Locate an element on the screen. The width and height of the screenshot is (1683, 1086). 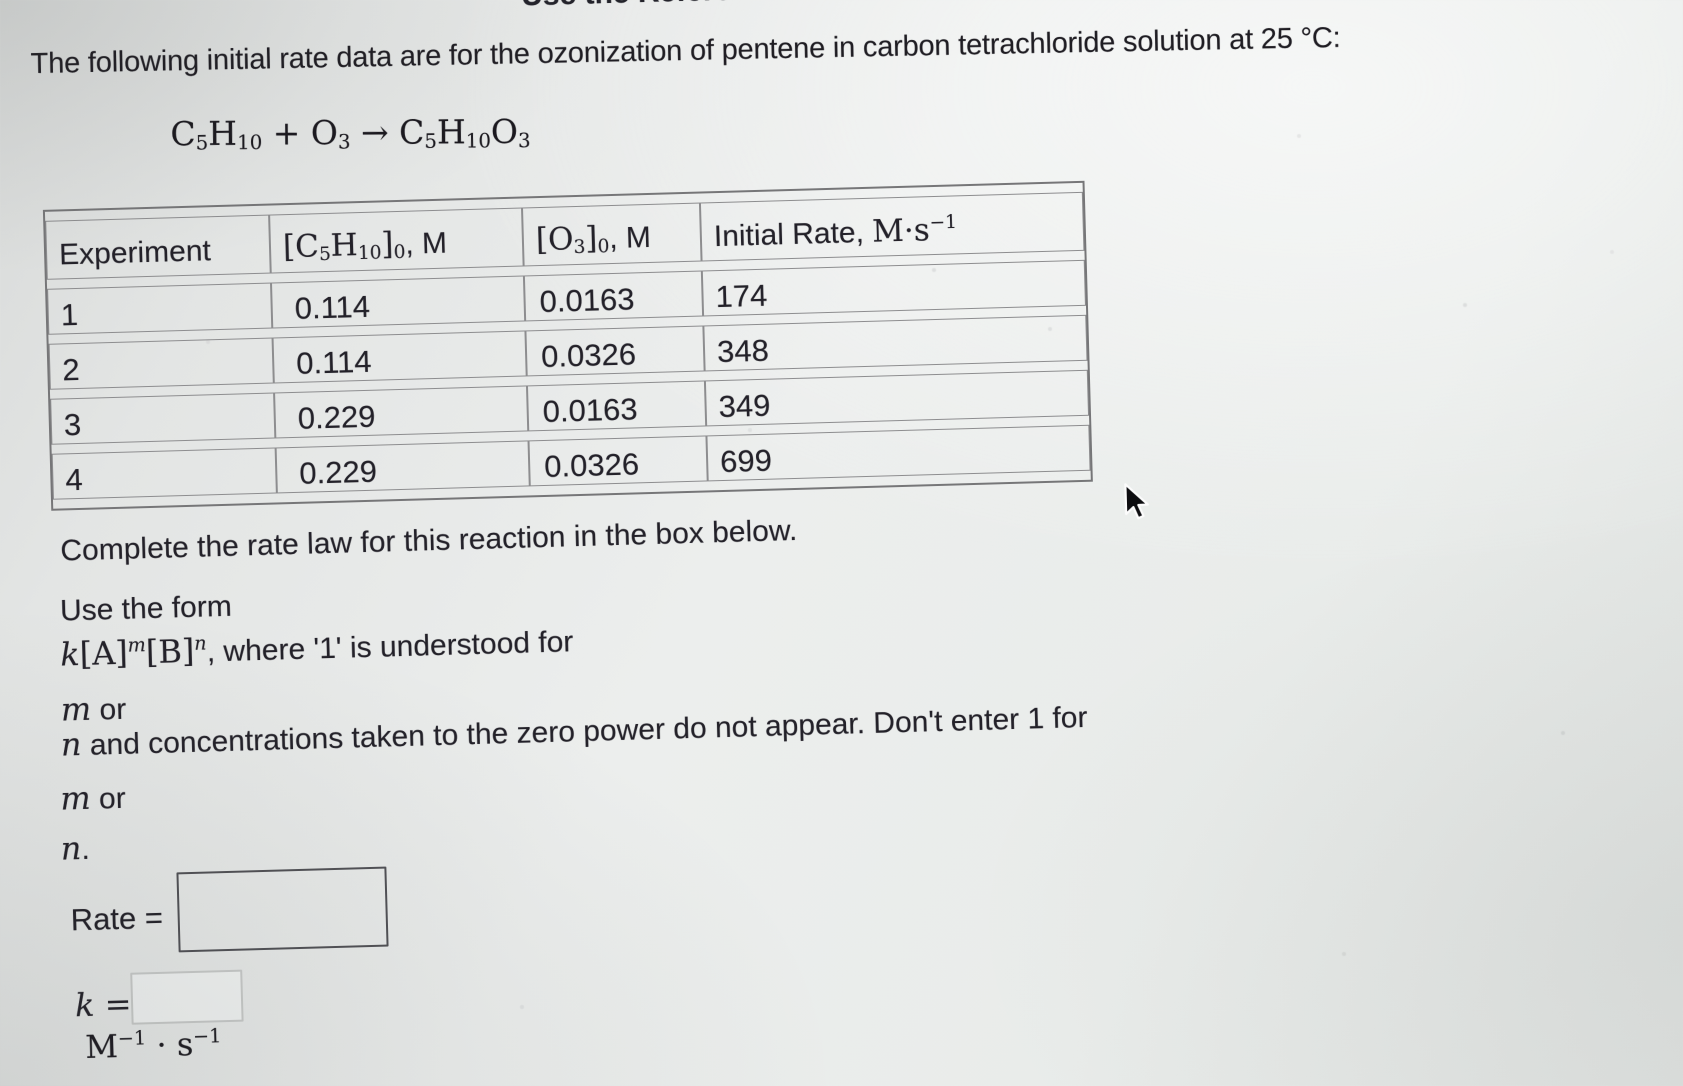
clipped-header-text: Use the Refere is located at coordinates (626, 6).